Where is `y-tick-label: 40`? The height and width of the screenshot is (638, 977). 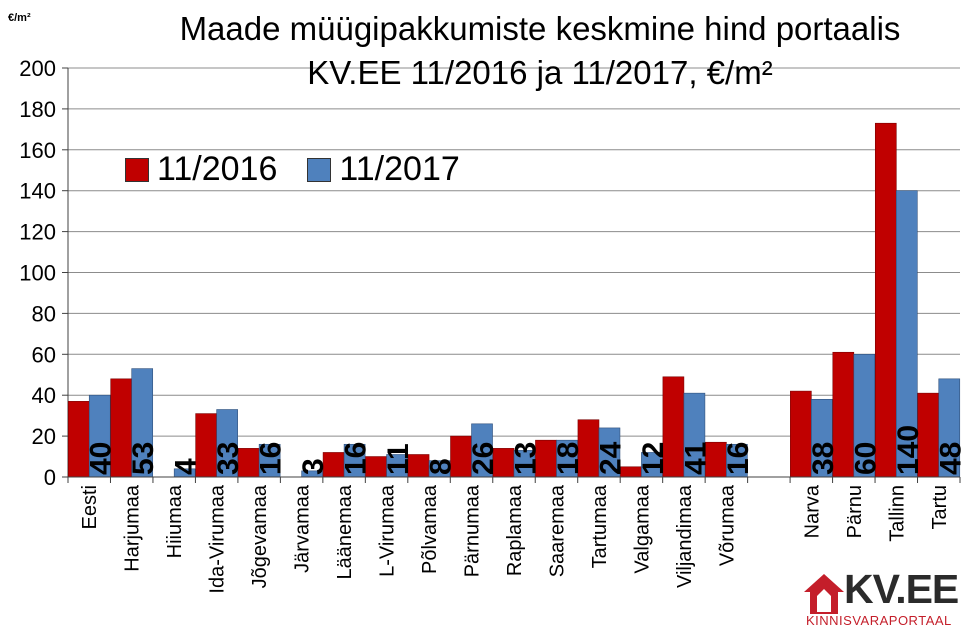
y-tick-label: 40 is located at coordinates (44, 395).